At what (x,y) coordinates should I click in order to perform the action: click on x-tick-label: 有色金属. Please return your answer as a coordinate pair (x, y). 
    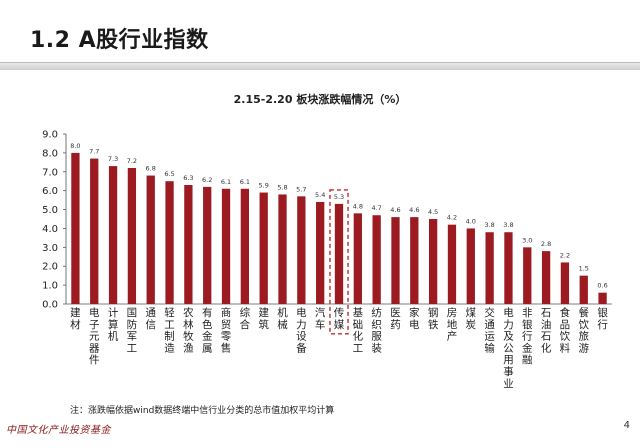
    Looking at the image, I should click on (207, 330).